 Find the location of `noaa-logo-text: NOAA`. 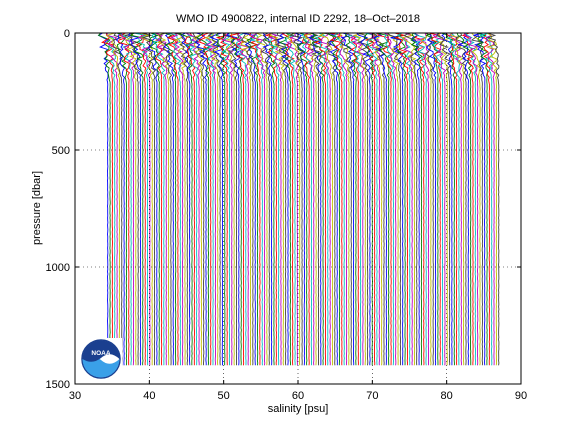

noaa-logo-text: NOAA is located at coordinates (100, 353).